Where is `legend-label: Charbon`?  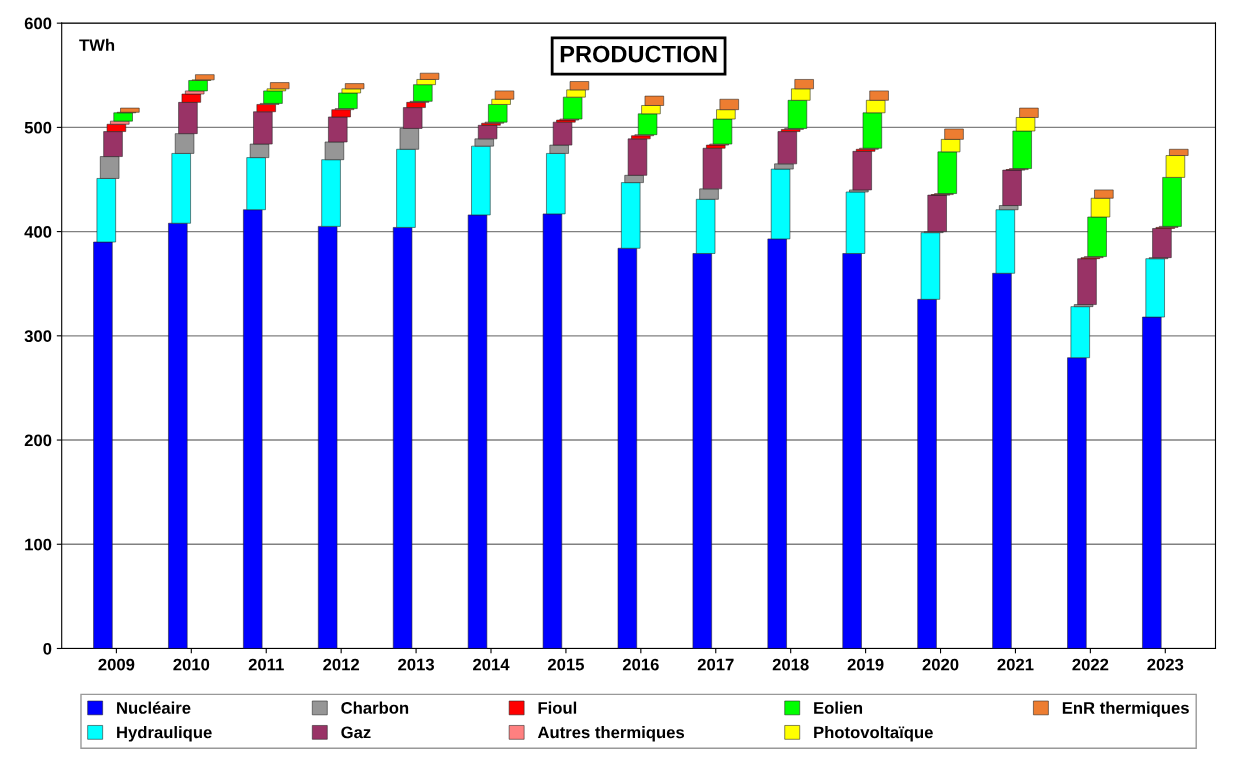
legend-label: Charbon is located at coordinates (375, 707).